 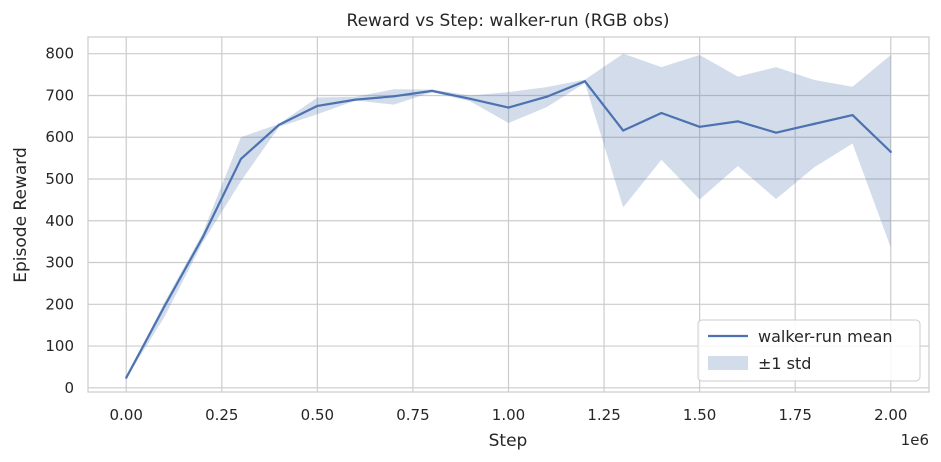 What do you see at coordinates (508, 441) in the screenshot?
I see `x-axis-label: Step` at bounding box center [508, 441].